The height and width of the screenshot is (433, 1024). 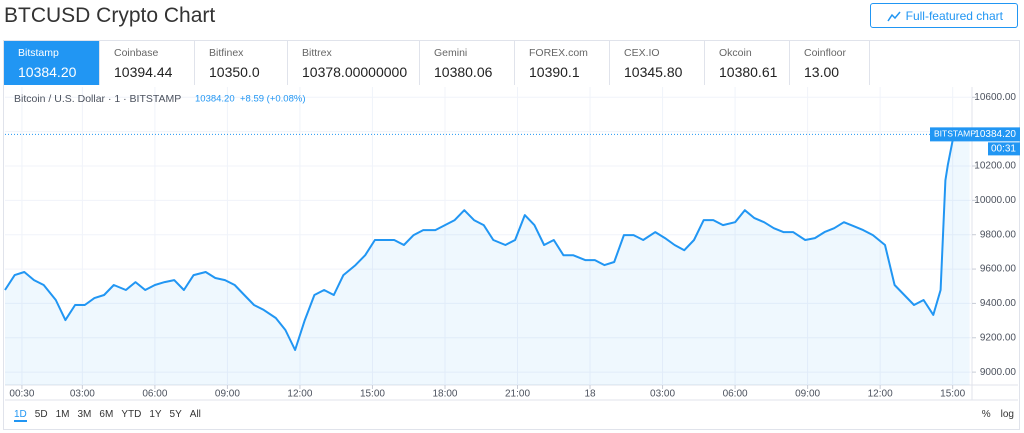 I want to click on exchange-price: 10380.61, so click(x=748, y=72).